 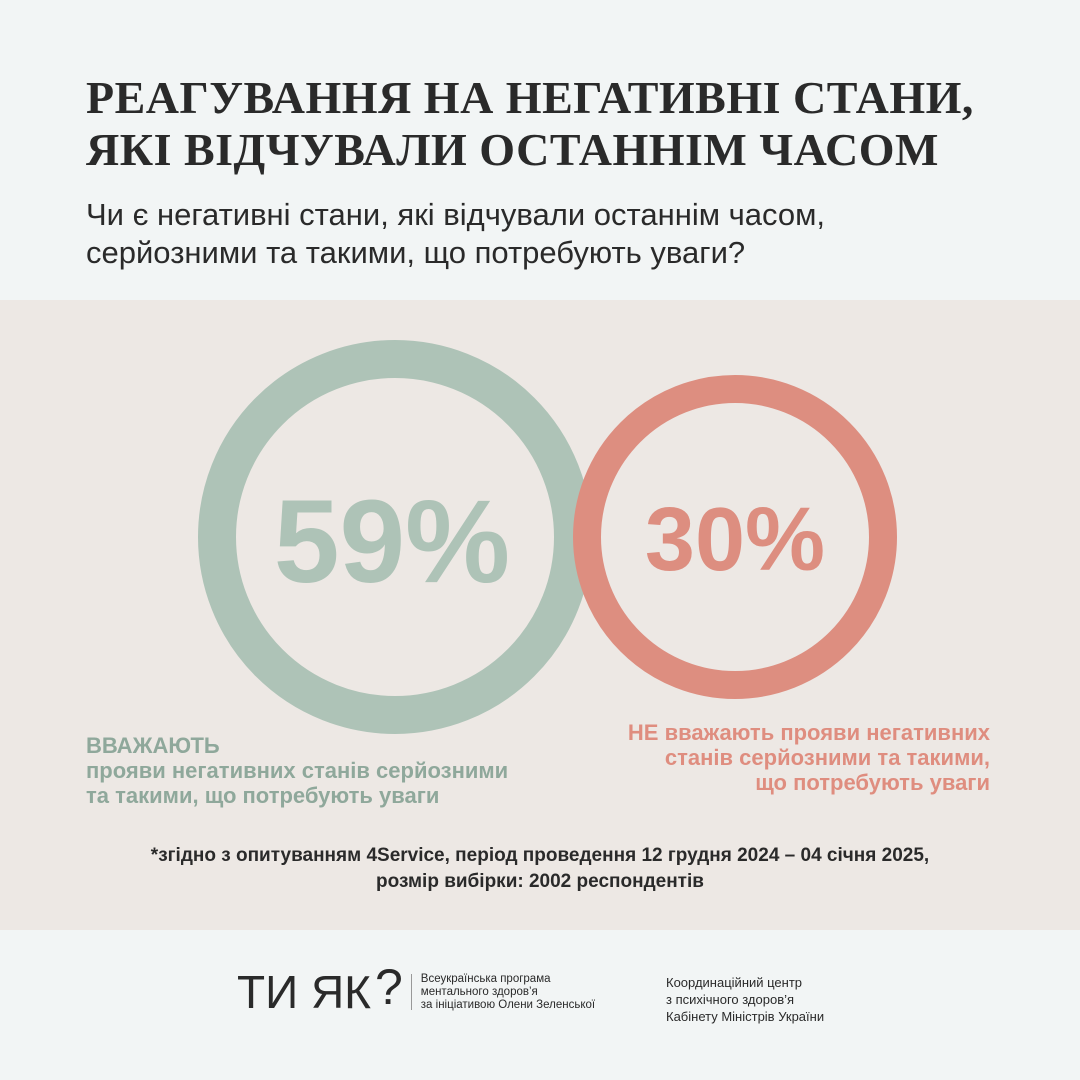 I want to click on logo-question-mark-icon: ?, so click(x=388, y=987).